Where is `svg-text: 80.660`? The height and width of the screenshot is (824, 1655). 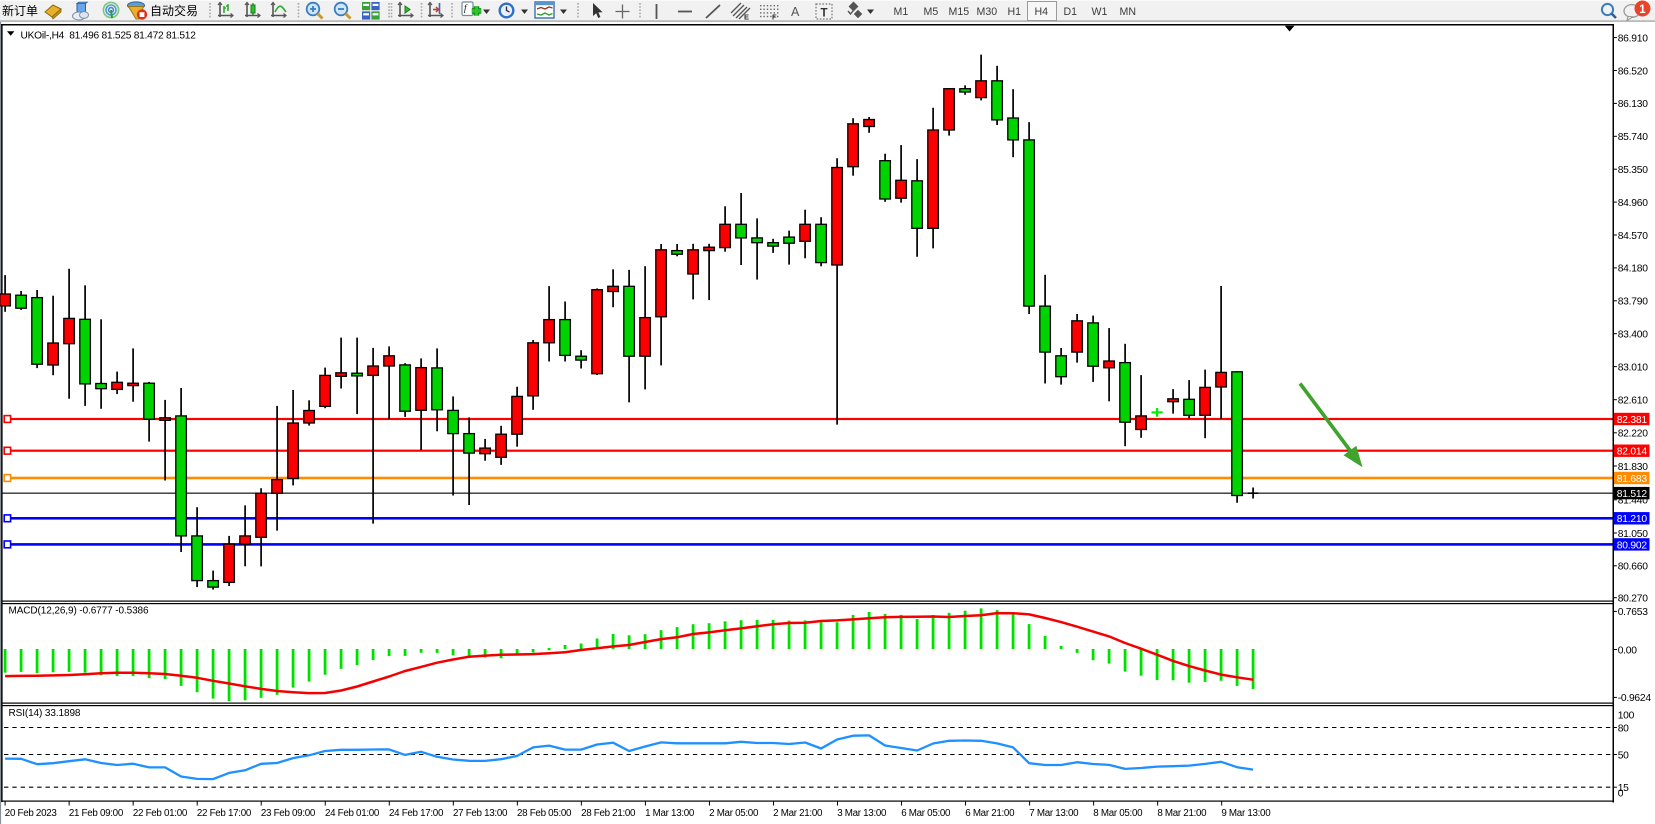 svg-text: 80.660 is located at coordinates (1633, 567).